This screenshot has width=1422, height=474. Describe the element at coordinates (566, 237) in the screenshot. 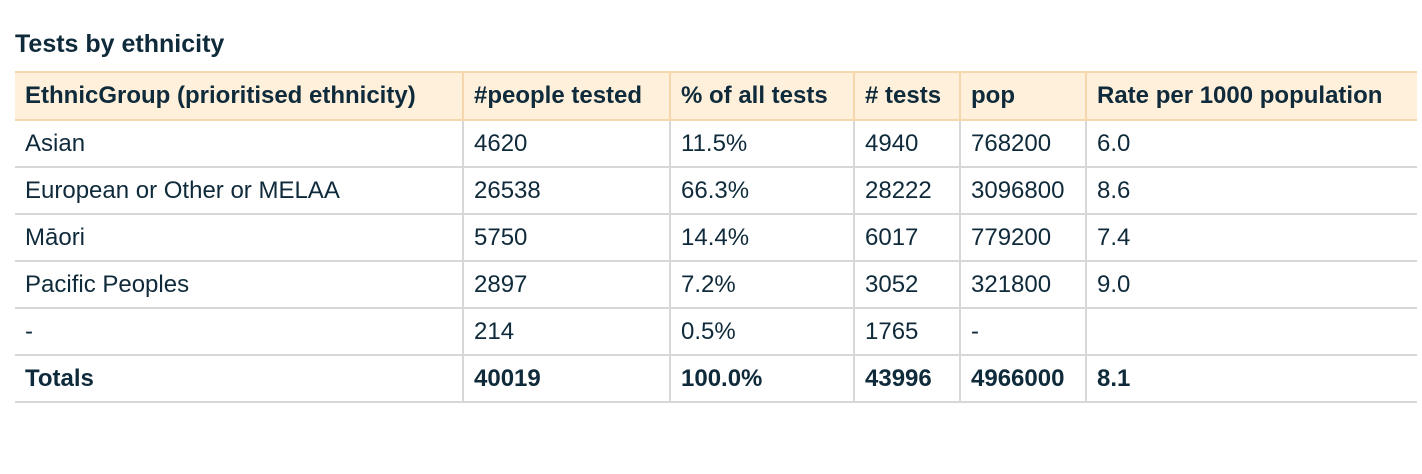

I see `cell-people-tested: 5750` at that location.